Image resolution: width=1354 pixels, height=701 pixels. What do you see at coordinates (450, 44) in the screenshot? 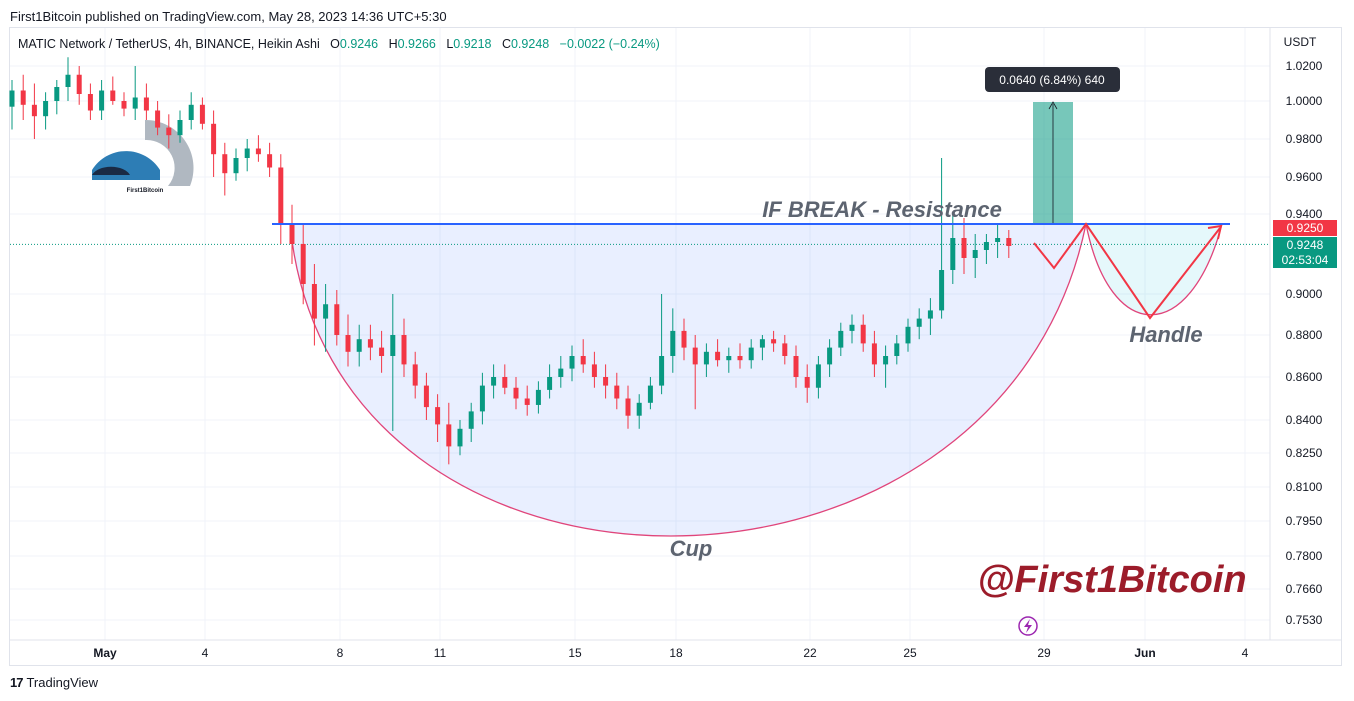
I see `low-label: L` at bounding box center [450, 44].